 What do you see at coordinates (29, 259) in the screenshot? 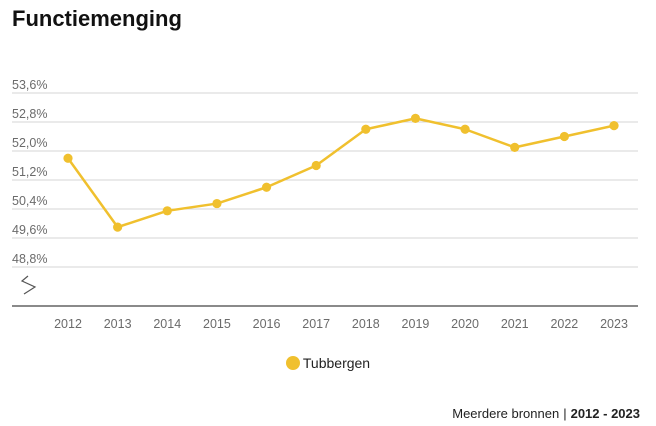
I see `y-tick-label: 48,8%` at bounding box center [29, 259].